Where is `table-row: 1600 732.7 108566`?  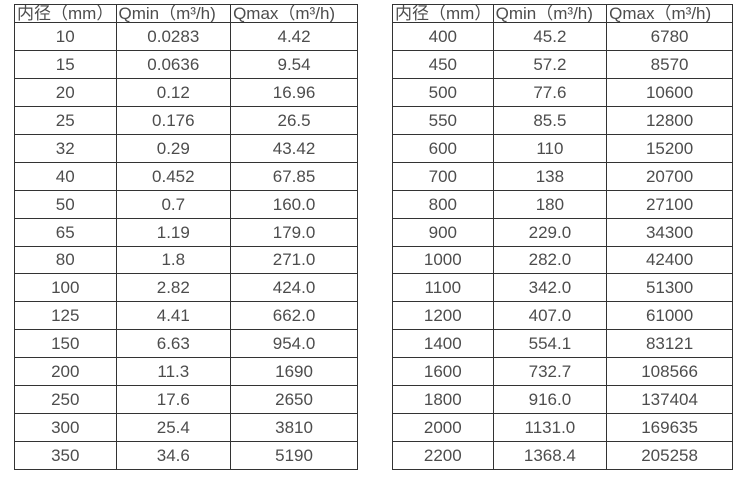
table-row: 1600 732.7 108566 is located at coordinates (562, 372).